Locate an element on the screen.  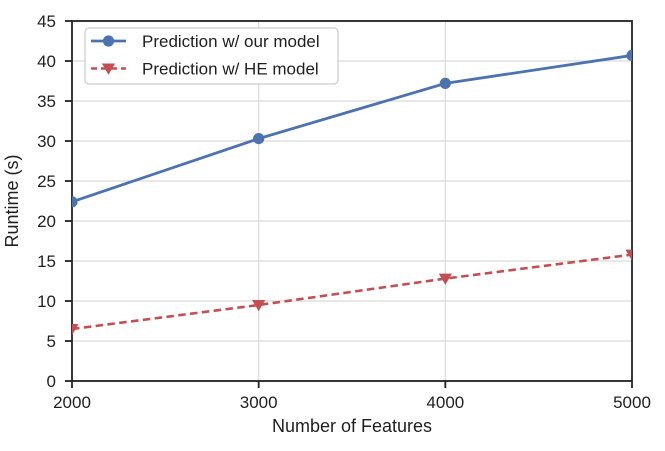
y-tick-label: 45 is located at coordinates (46, 21).